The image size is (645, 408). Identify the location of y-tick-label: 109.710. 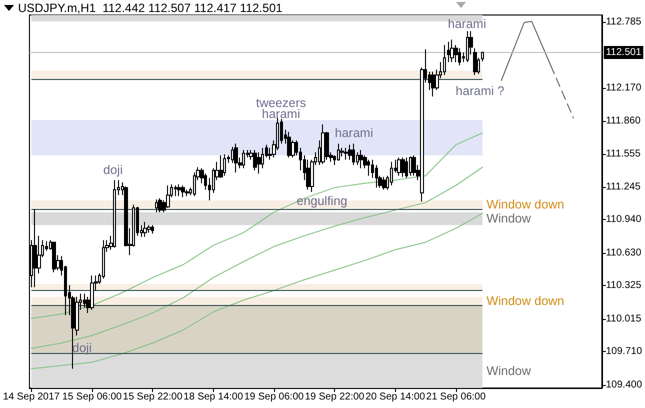
(624, 352).